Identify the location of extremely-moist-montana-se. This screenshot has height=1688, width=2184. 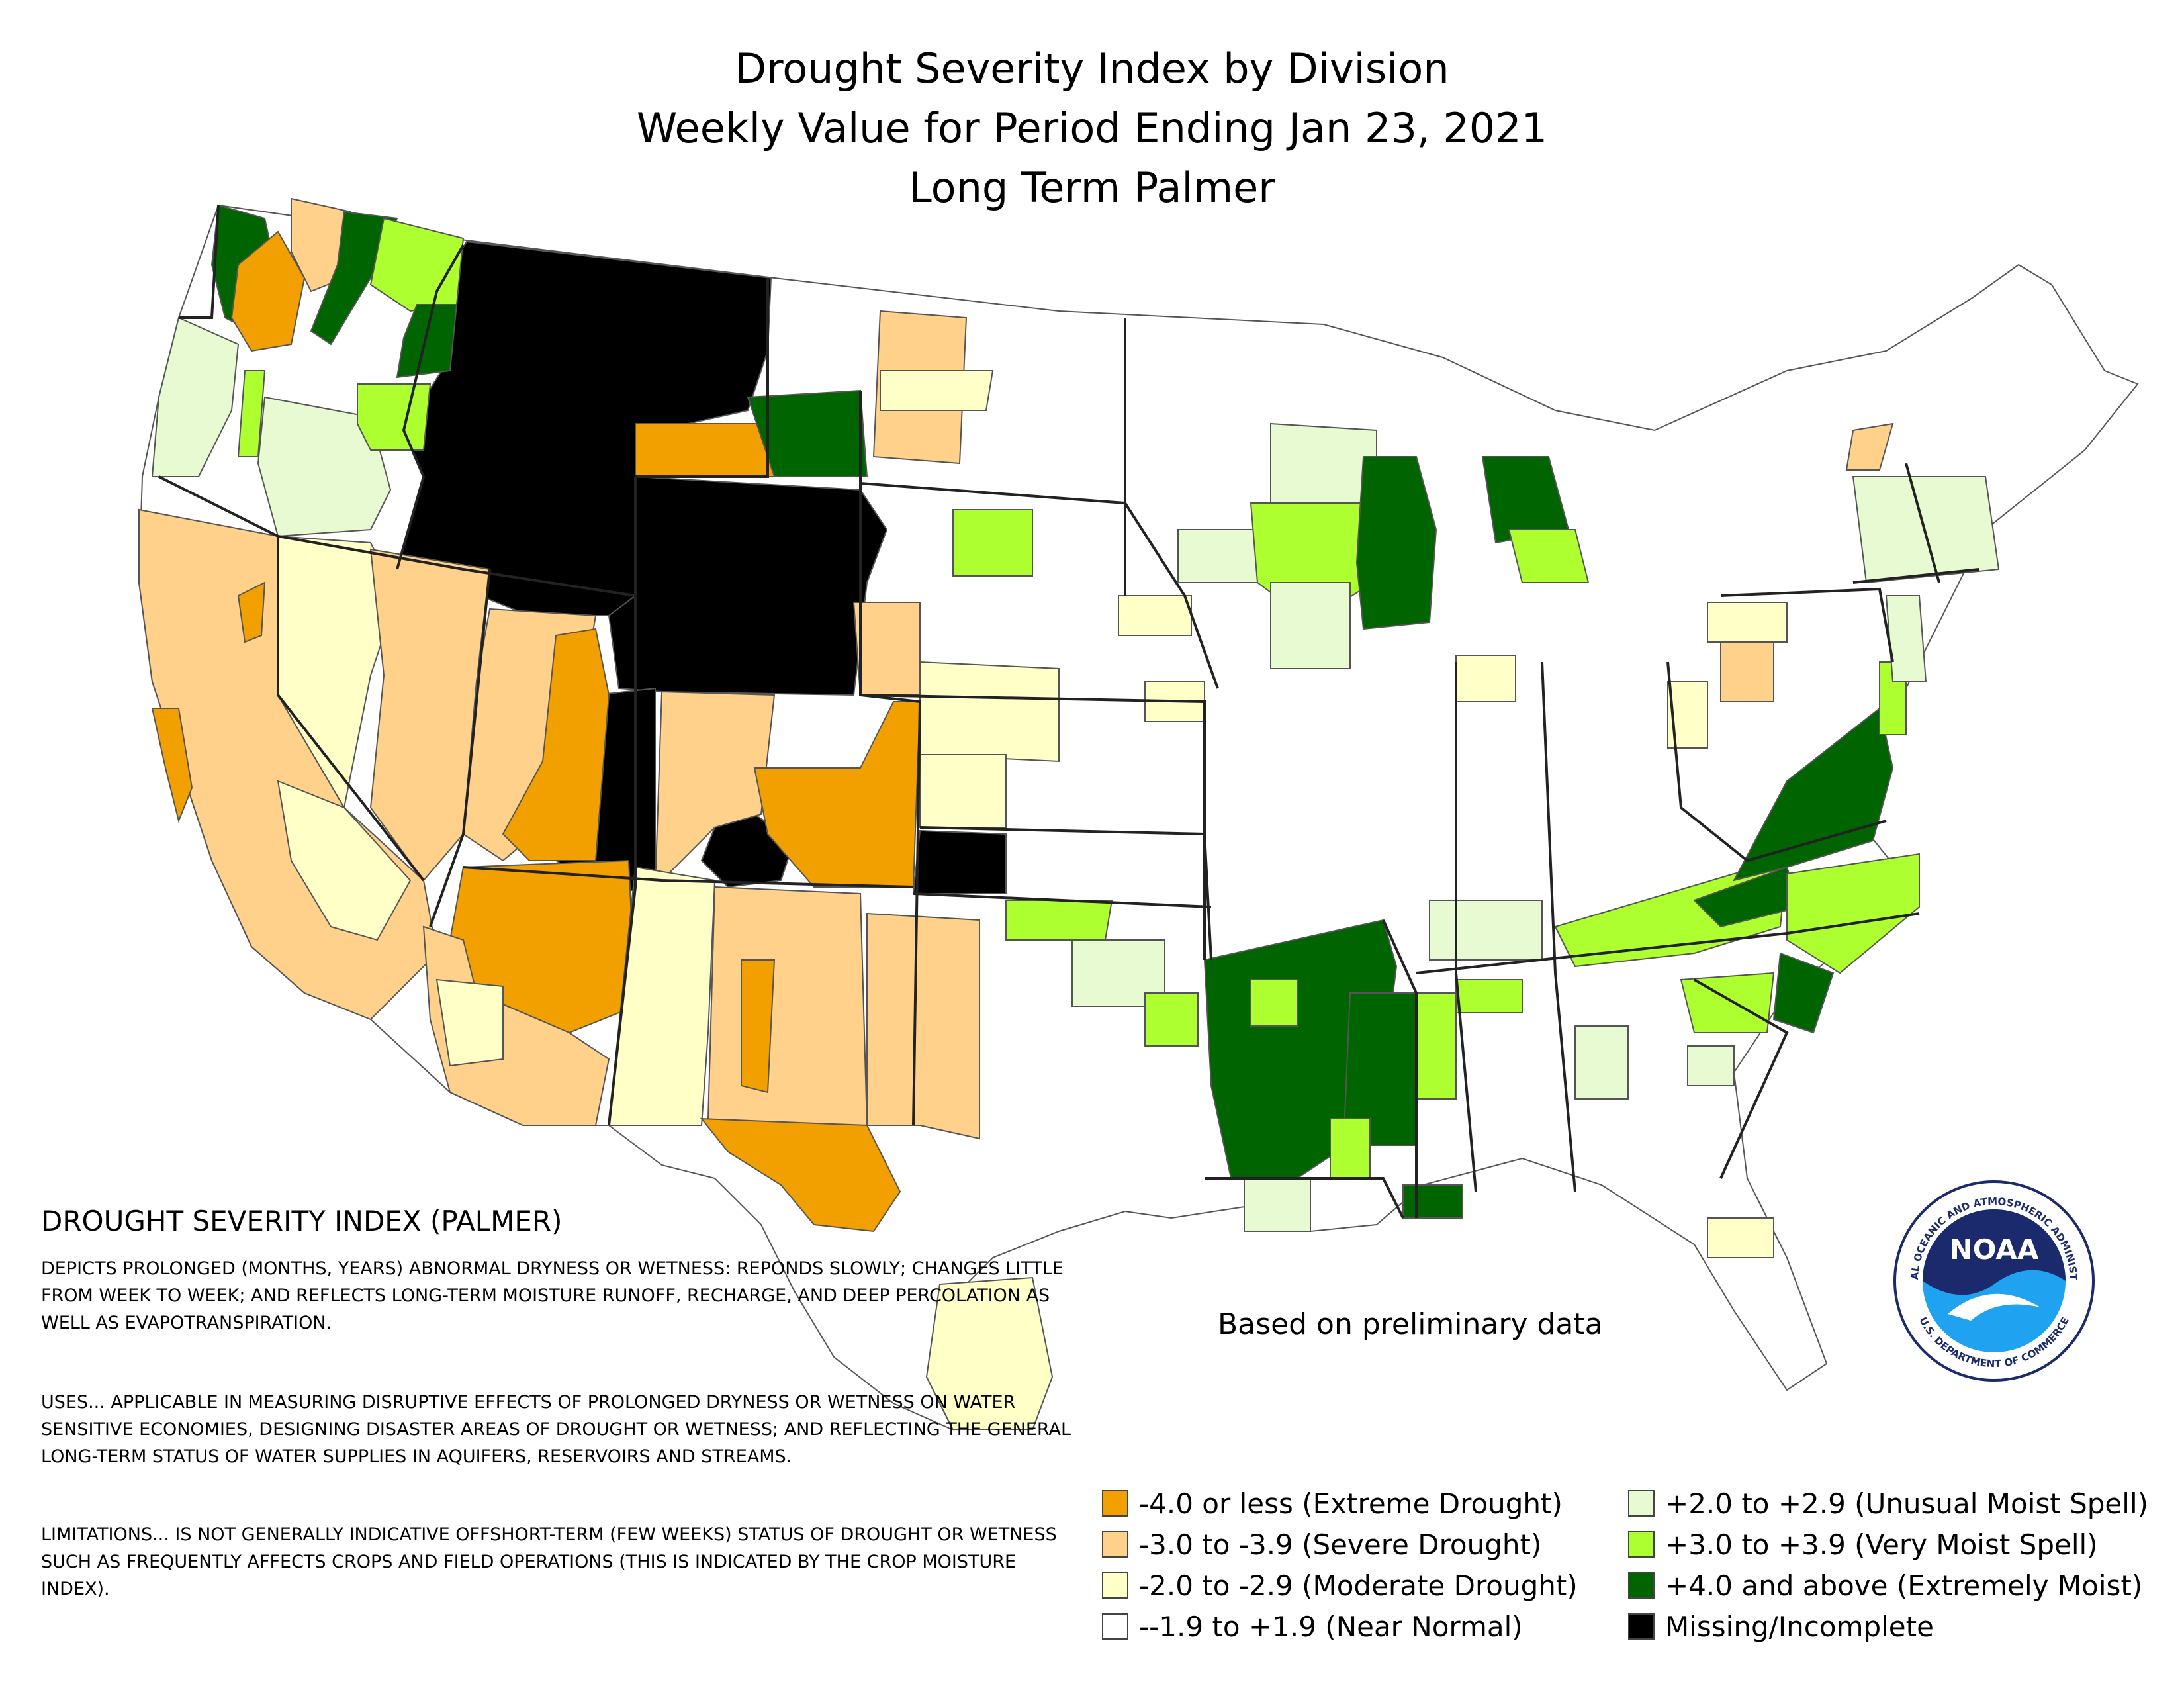
(808, 433).